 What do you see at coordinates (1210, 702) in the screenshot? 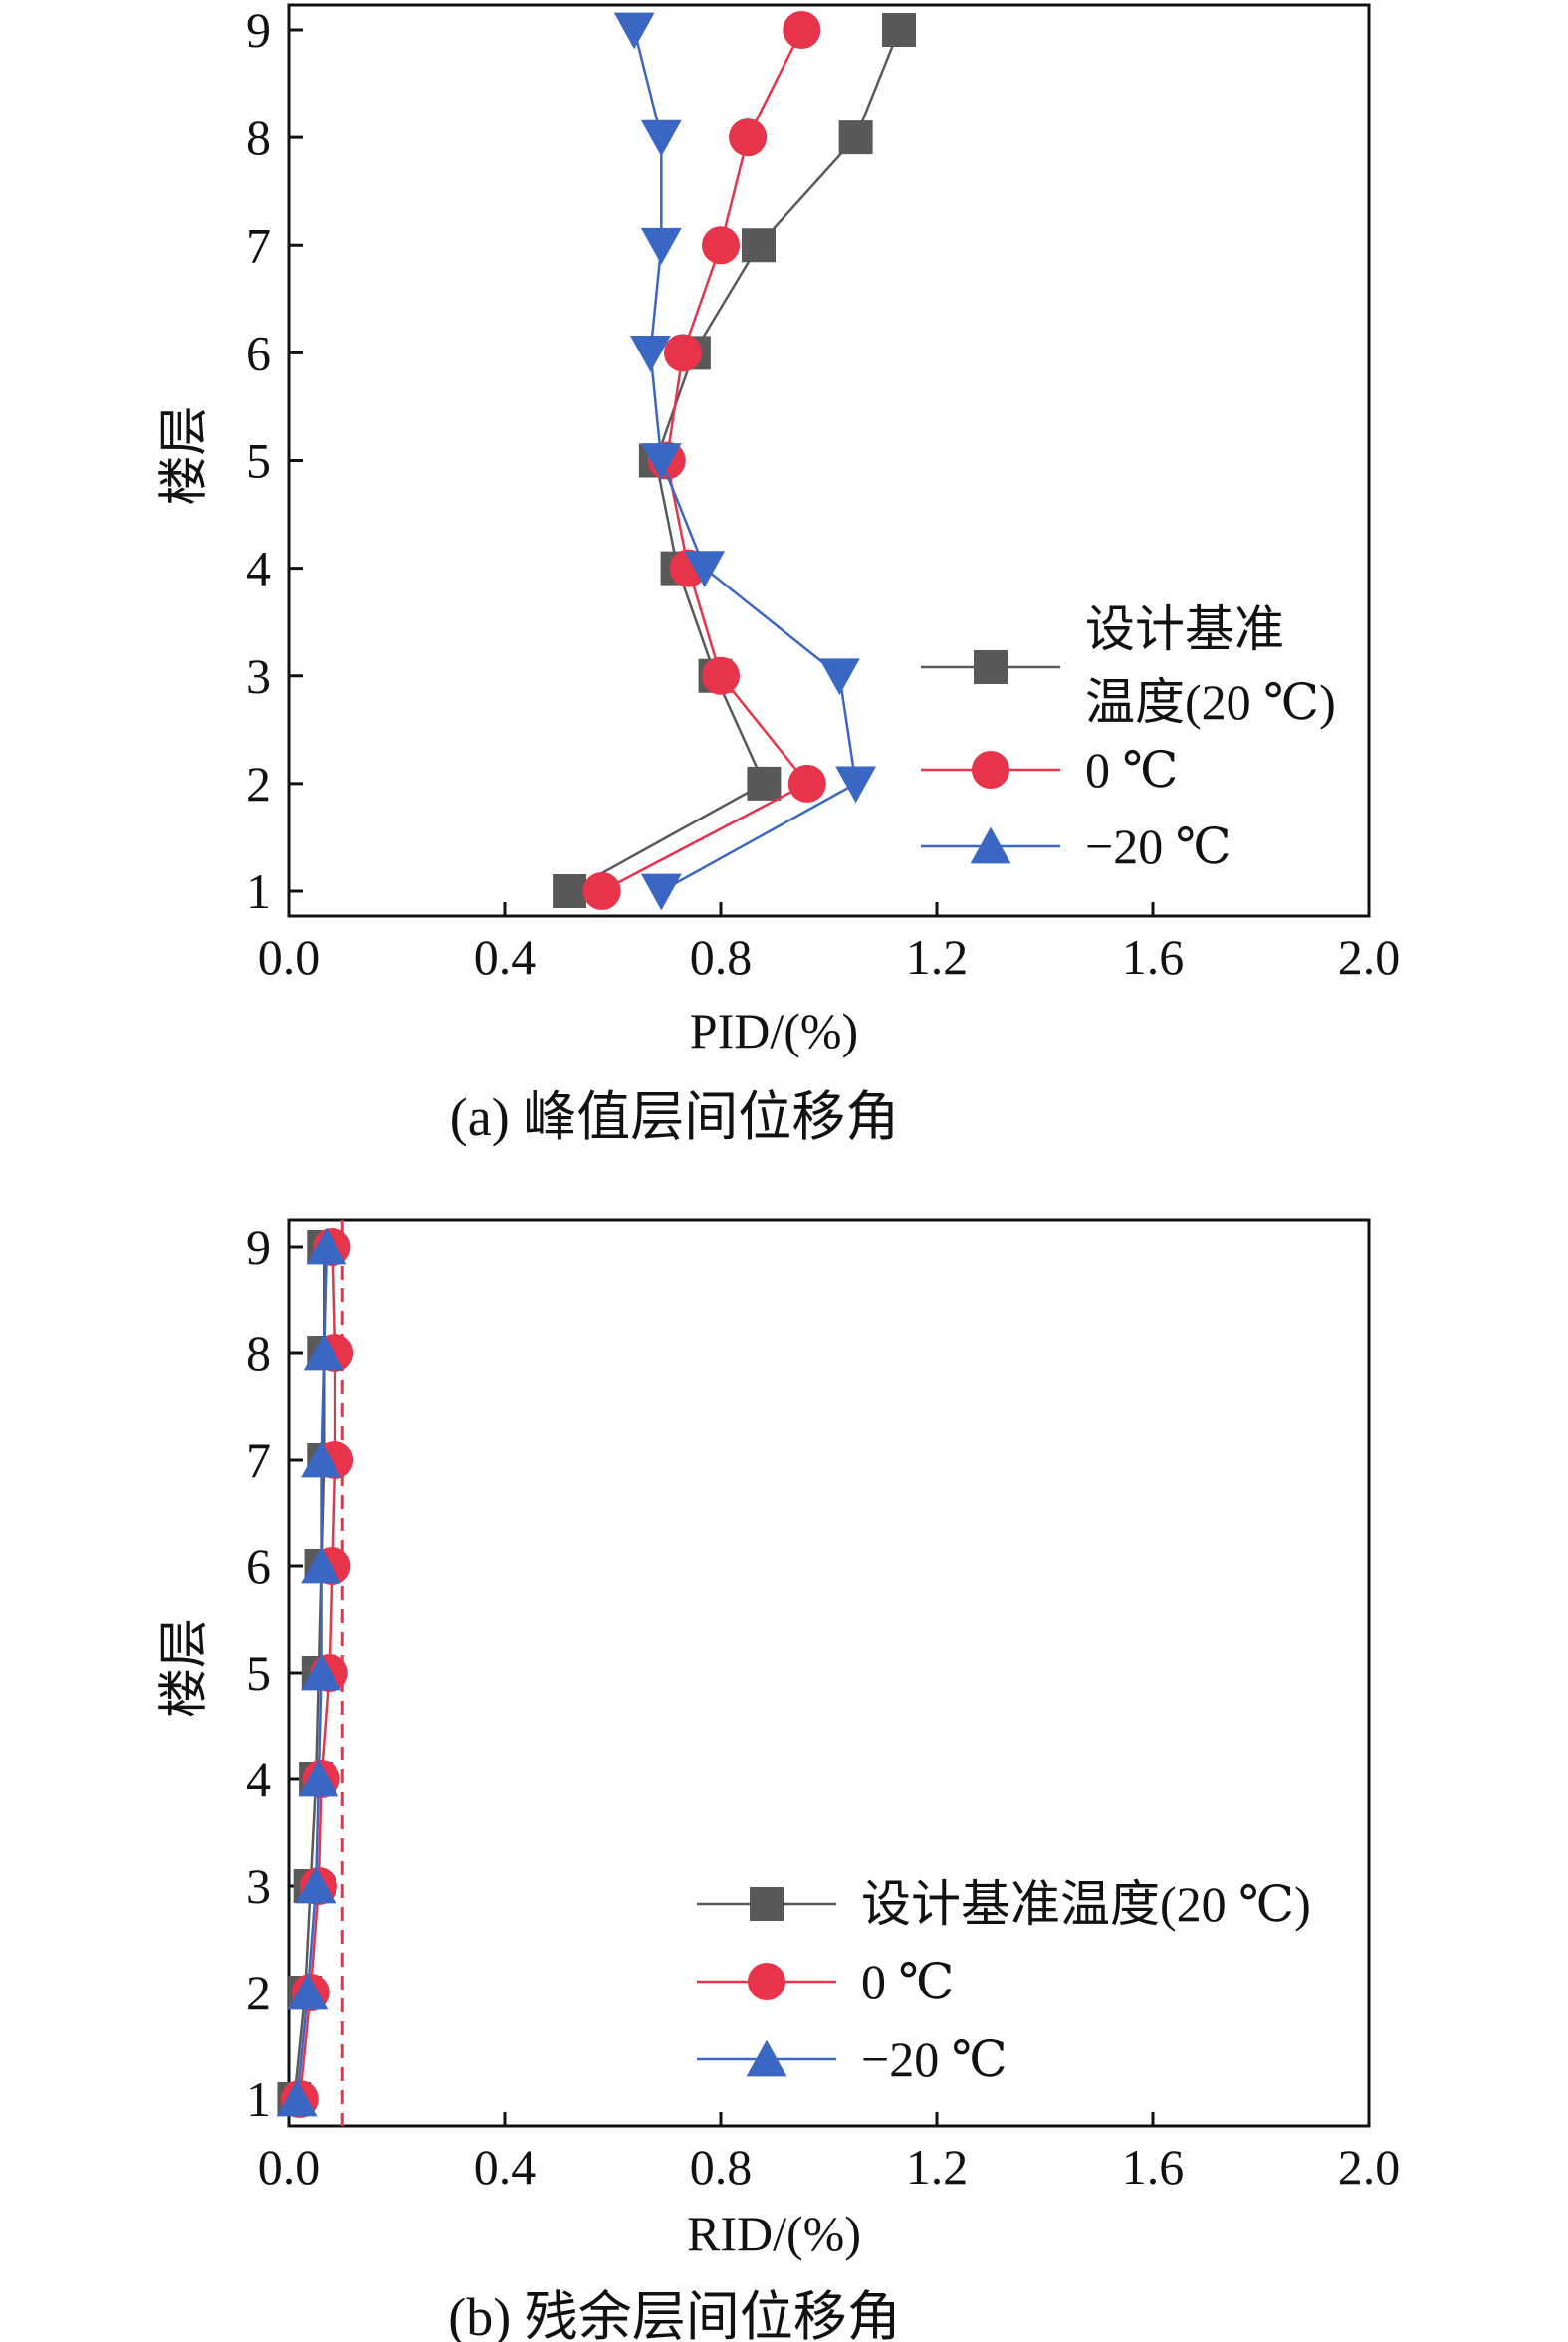
I see `legend-label-0: 温度(20 ℃)` at bounding box center [1210, 702].